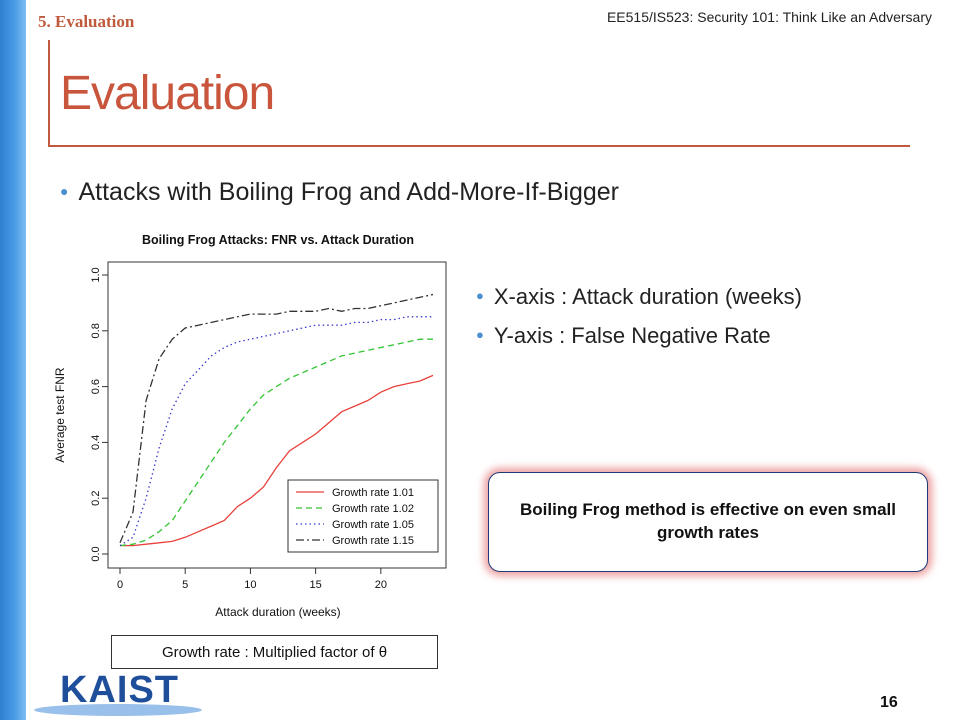 This screenshot has height=720, width=960. I want to click on x-tick-label: 10, so click(250, 585).